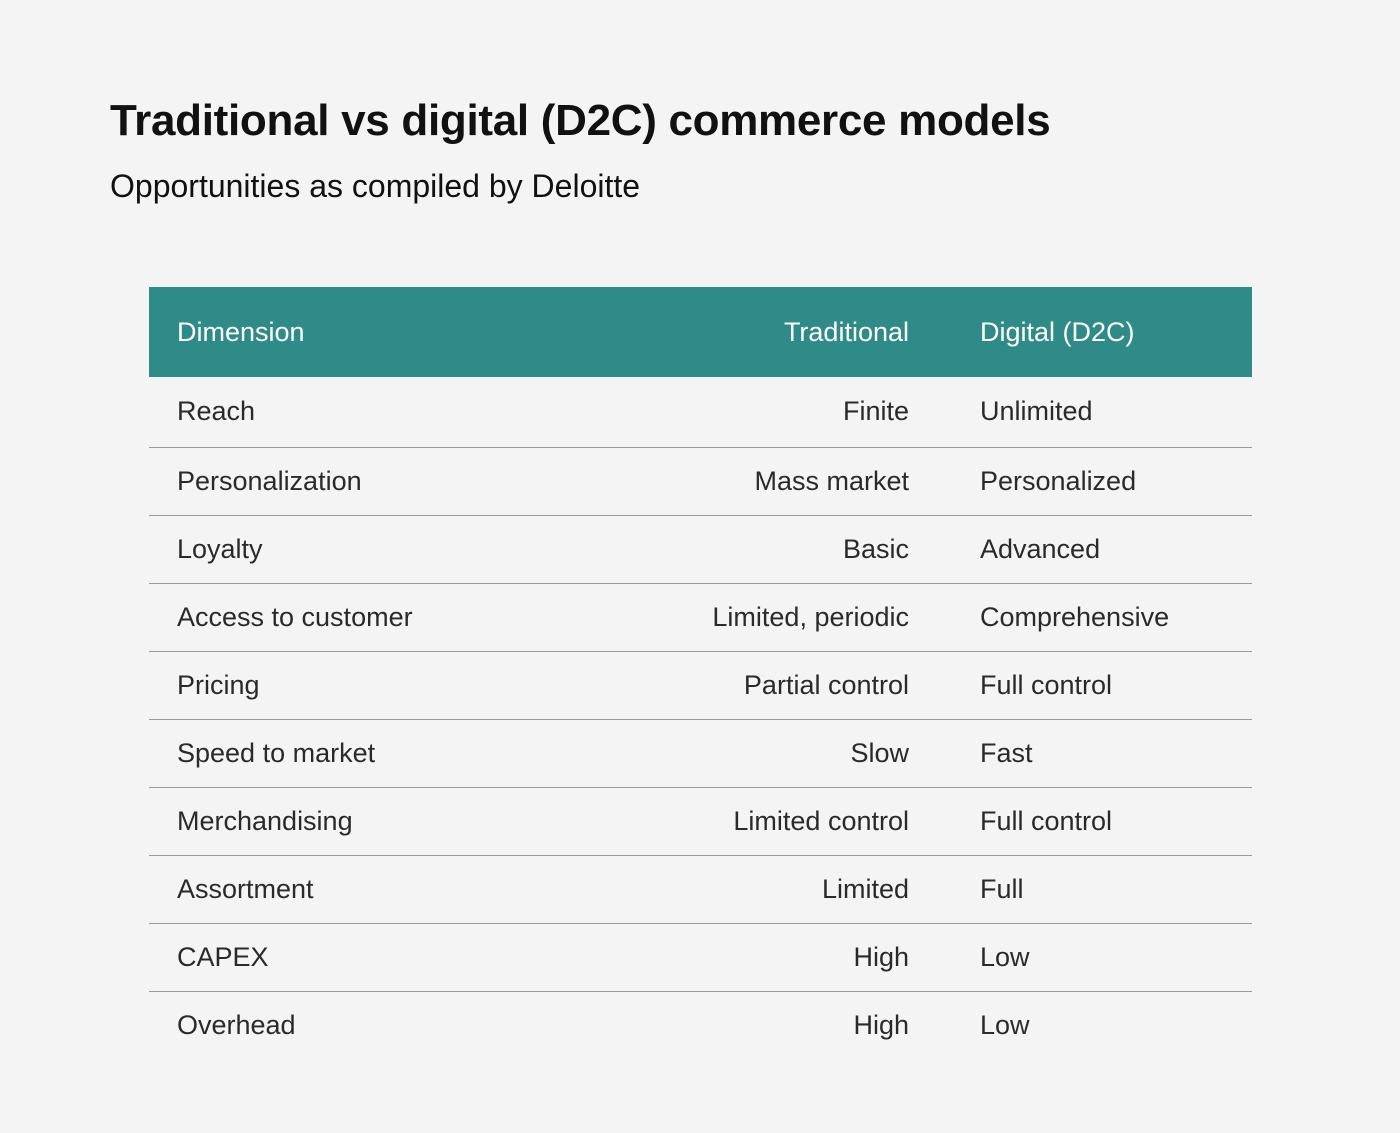 The image size is (1400, 1133). What do you see at coordinates (826, 684) in the screenshot?
I see `cell-traditional: Partial control` at bounding box center [826, 684].